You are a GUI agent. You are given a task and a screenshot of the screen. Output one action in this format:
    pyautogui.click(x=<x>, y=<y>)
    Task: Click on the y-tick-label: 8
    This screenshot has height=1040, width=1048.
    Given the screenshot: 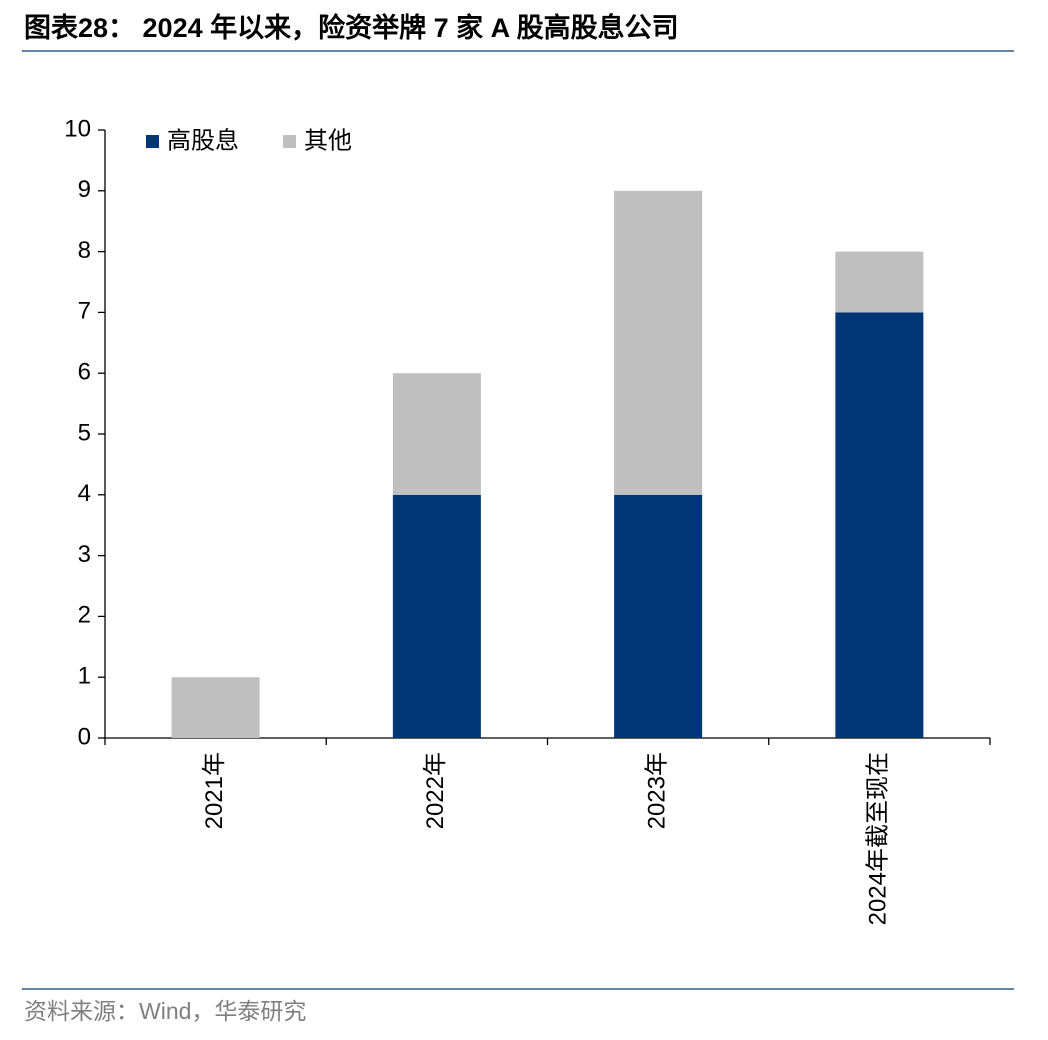 What is the action you would take?
    pyautogui.click(x=84, y=250)
    